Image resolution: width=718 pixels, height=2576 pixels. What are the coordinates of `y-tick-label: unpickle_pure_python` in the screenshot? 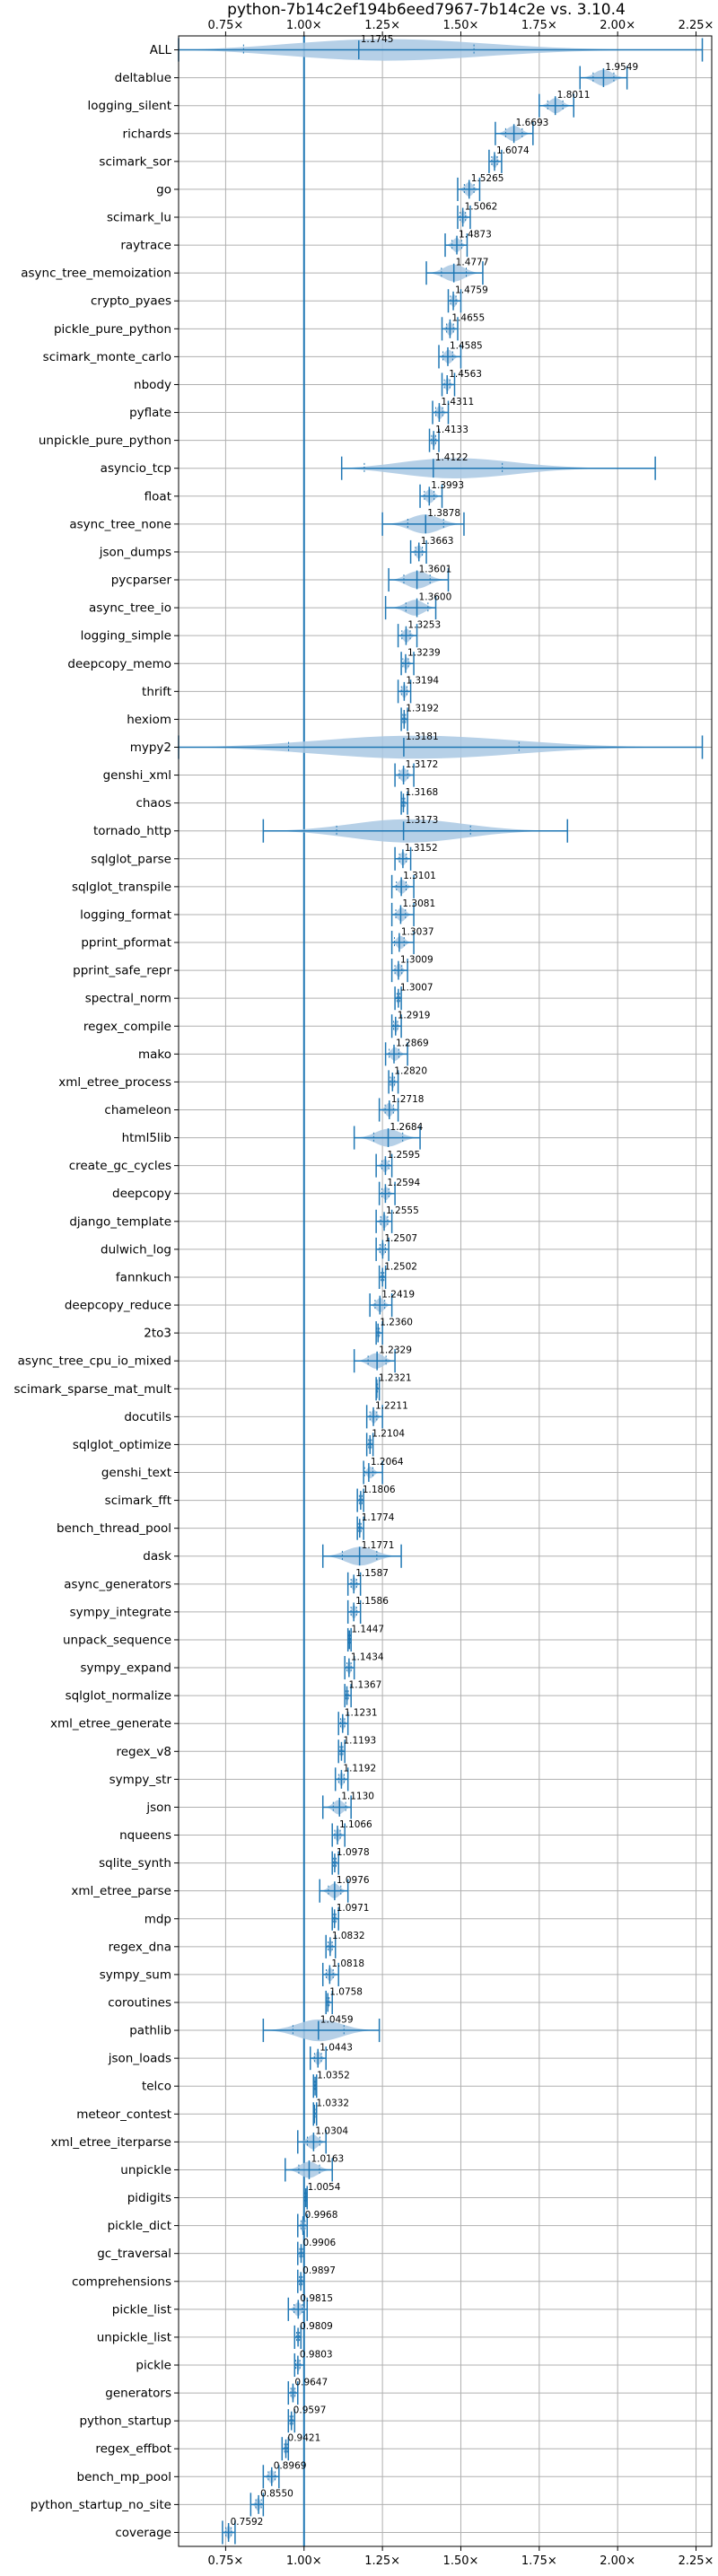 It's located at (105, 441).